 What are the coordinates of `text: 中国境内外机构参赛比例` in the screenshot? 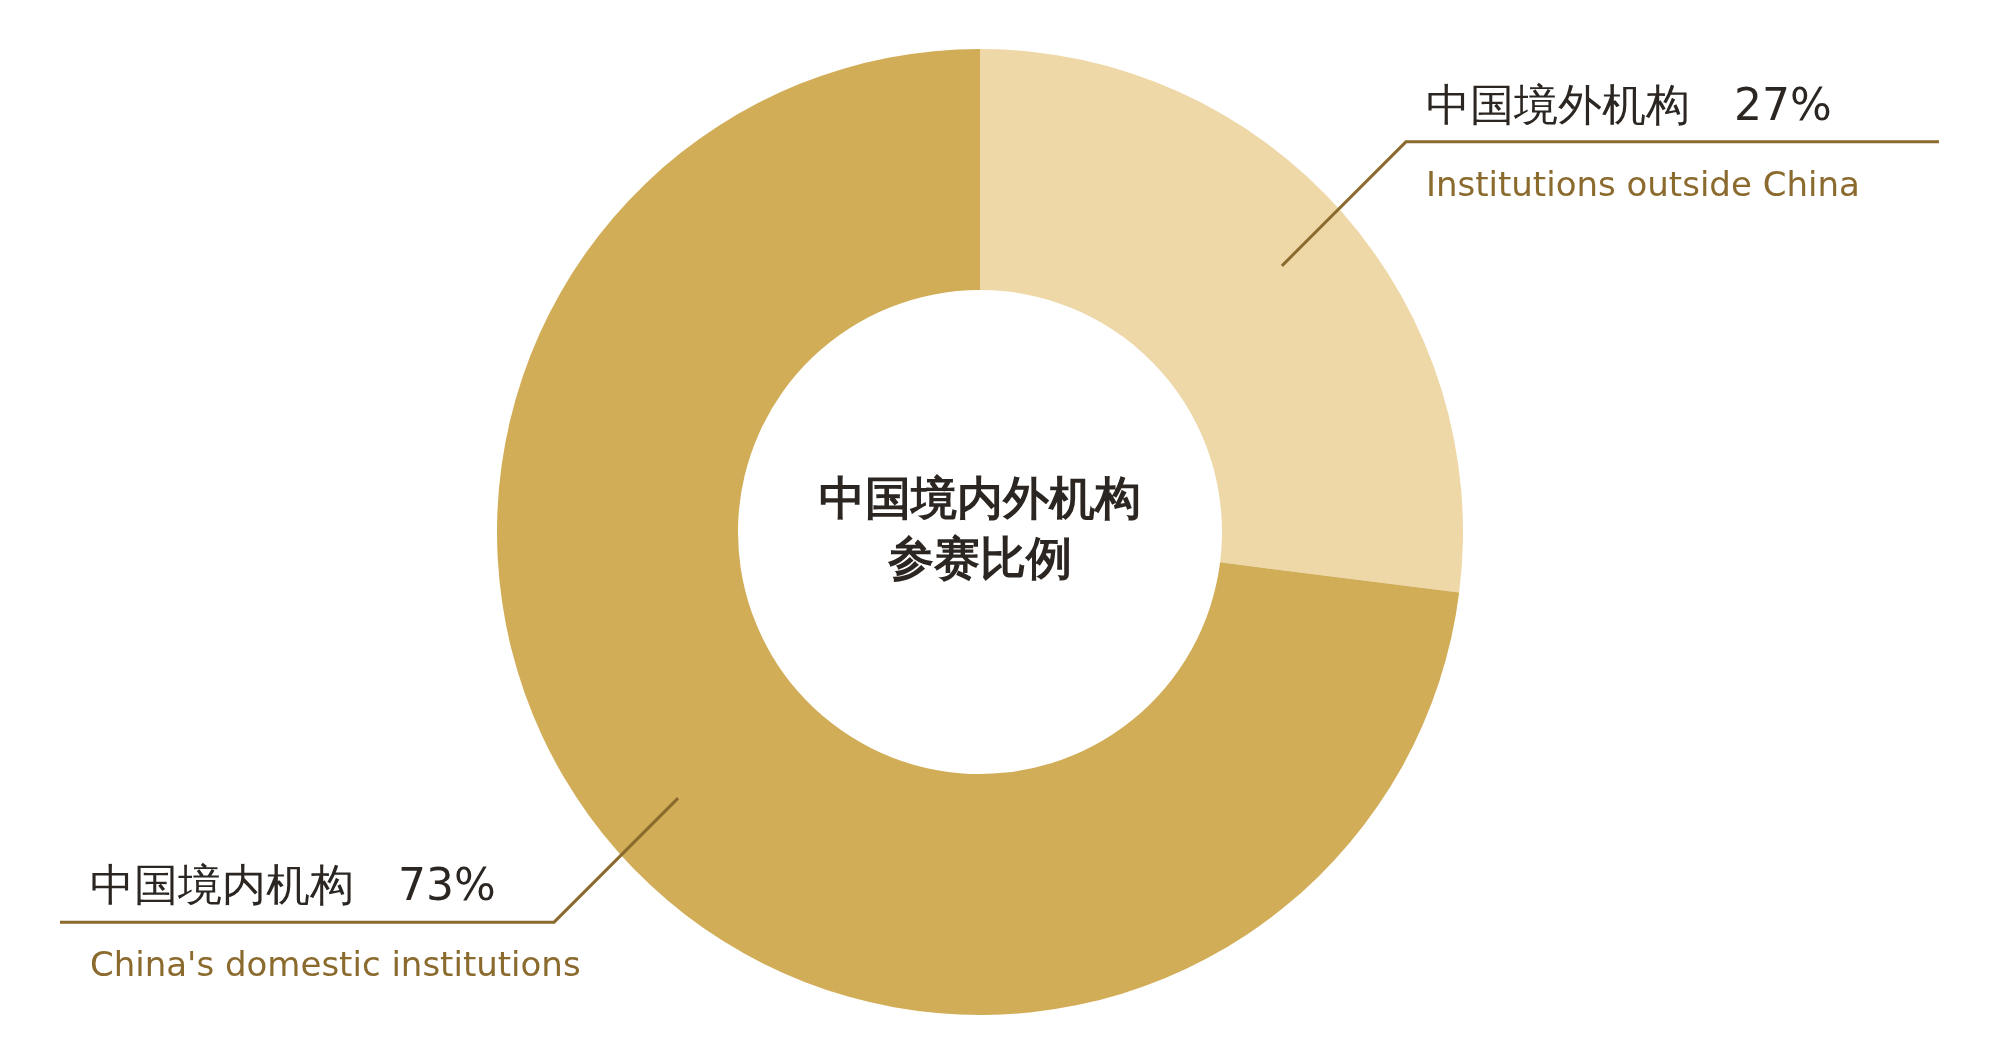 It's located at (980, 528).